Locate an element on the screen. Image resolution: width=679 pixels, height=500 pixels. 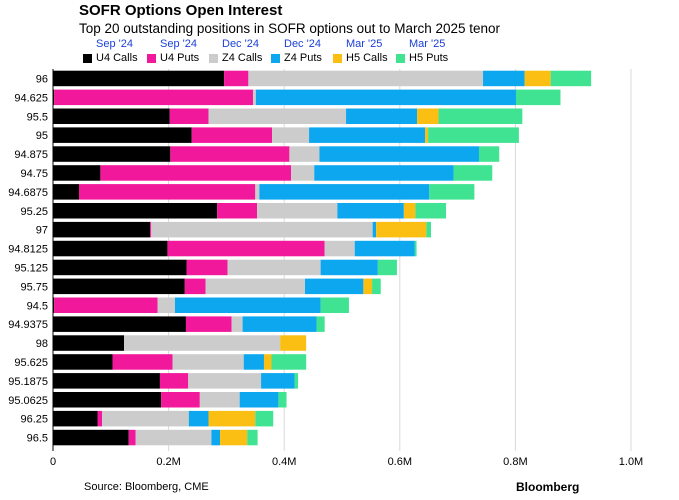
x-tick-label: 0.4M is located at coordinates (284, 462).